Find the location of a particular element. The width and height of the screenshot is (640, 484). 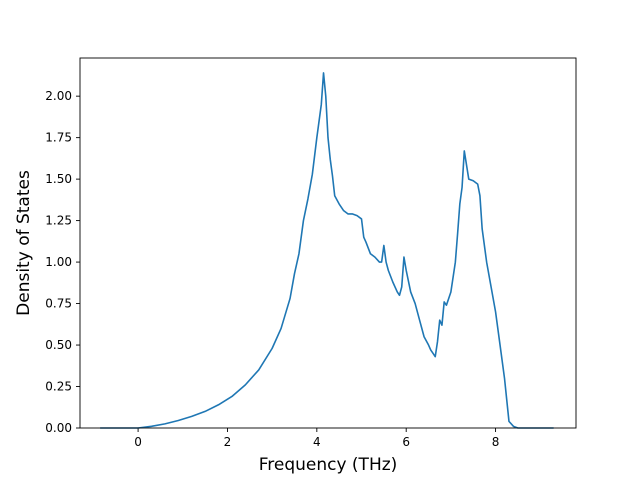

y-tick-label: 1.25 is located at coordinates (58, 221).